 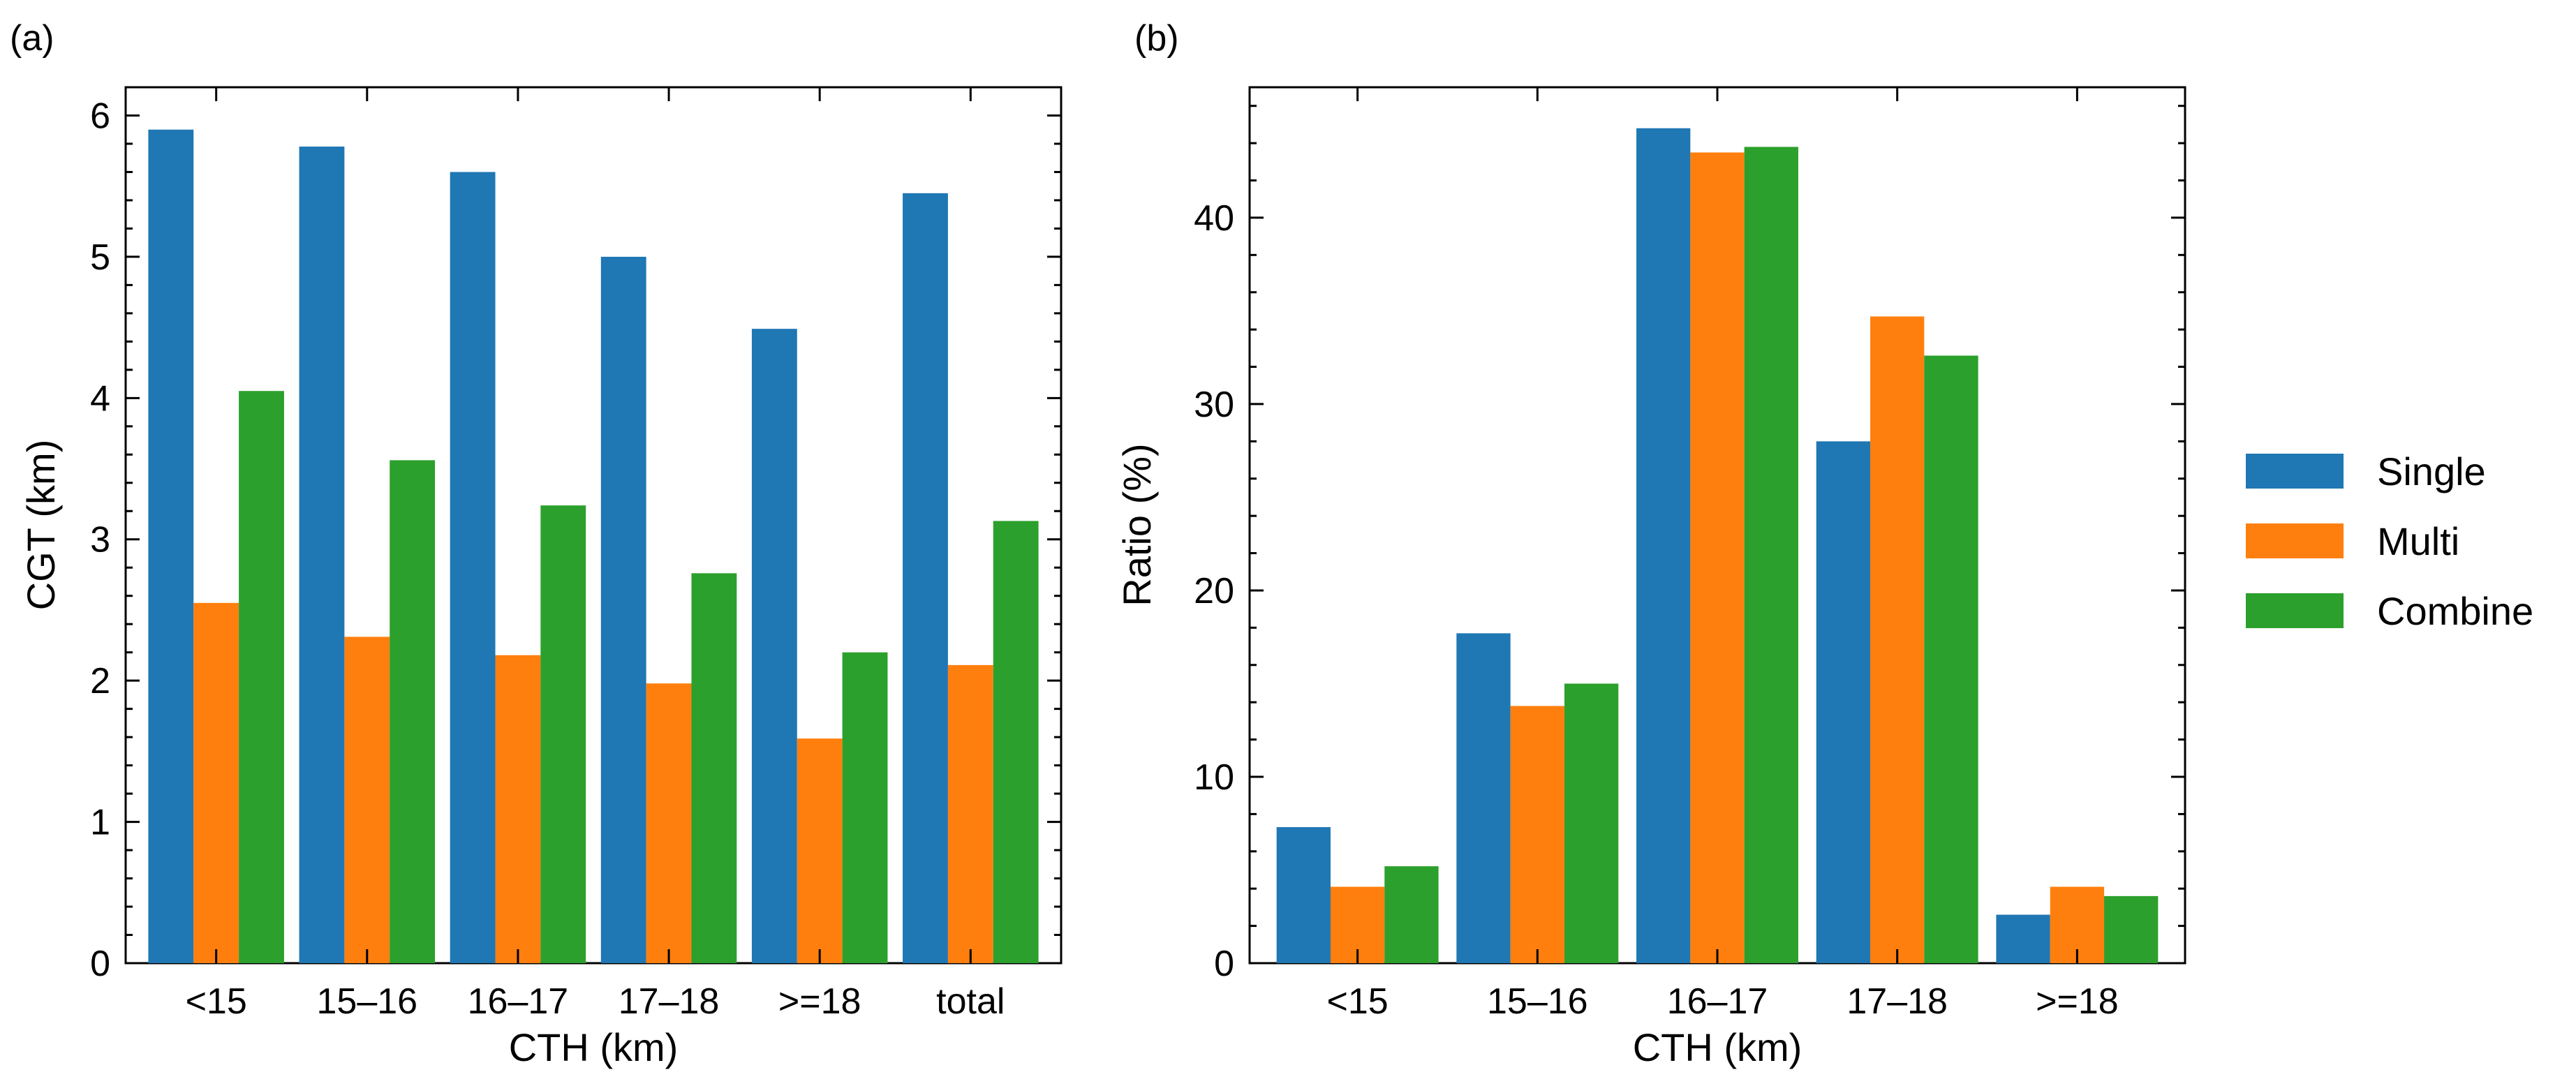 I want to click on xtick-label-a-15: <15, so click(x=216, y=1001).